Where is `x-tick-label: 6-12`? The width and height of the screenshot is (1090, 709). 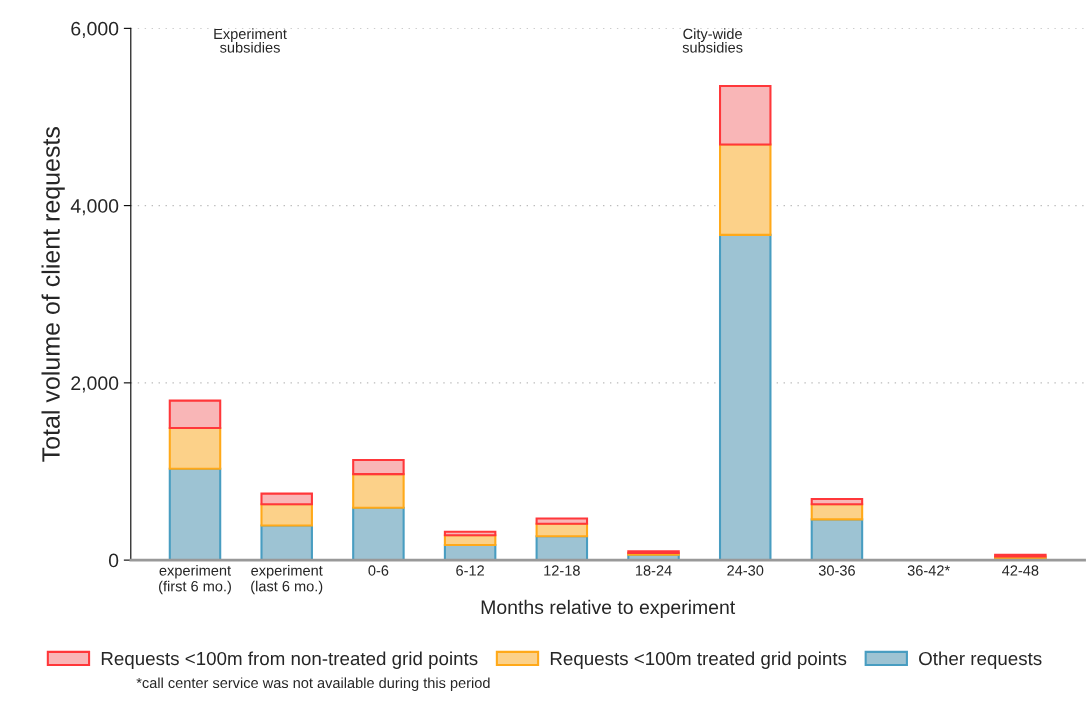 x-tick-label: 6-12 is located at coordinates (470, 570).